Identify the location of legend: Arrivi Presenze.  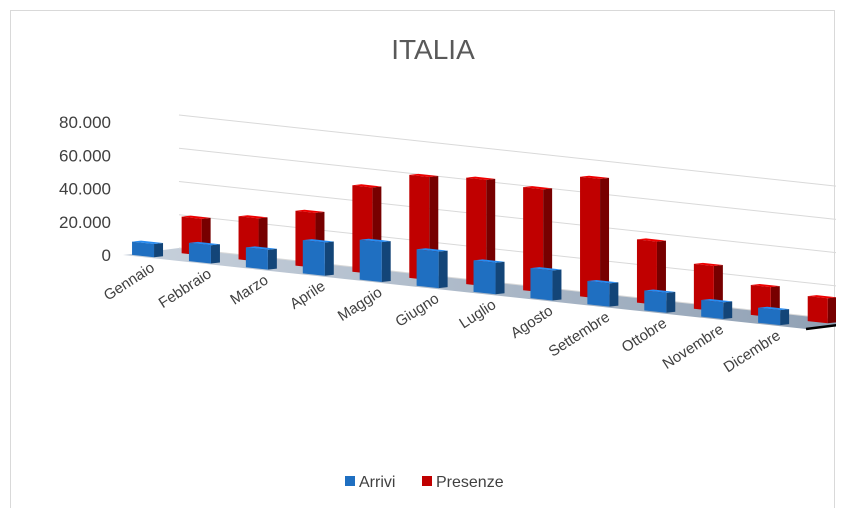
(424, 482).